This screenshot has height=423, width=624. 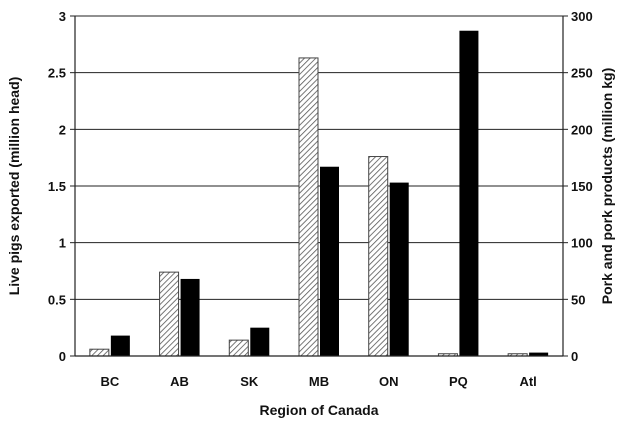 What do you see at coordinates (308, 207) in the screenshot?
I see `bar-mb-live-pigs` at bounding box center [308, 207].